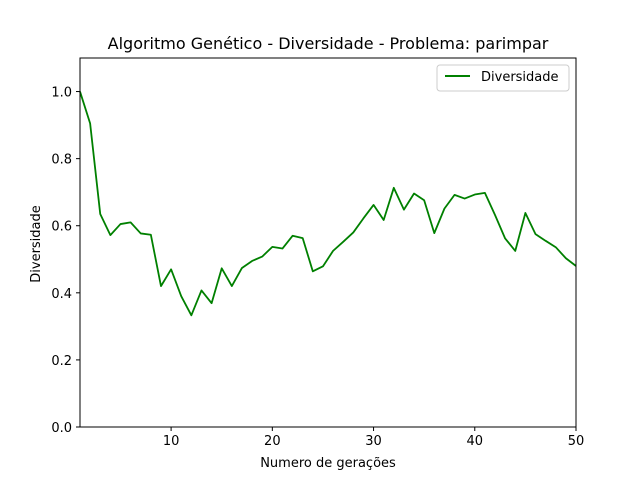  What do you see at coordinates (171, 441) in the screenshot?
I see `x-tick-label: 10` at bounding box center [171, 441].